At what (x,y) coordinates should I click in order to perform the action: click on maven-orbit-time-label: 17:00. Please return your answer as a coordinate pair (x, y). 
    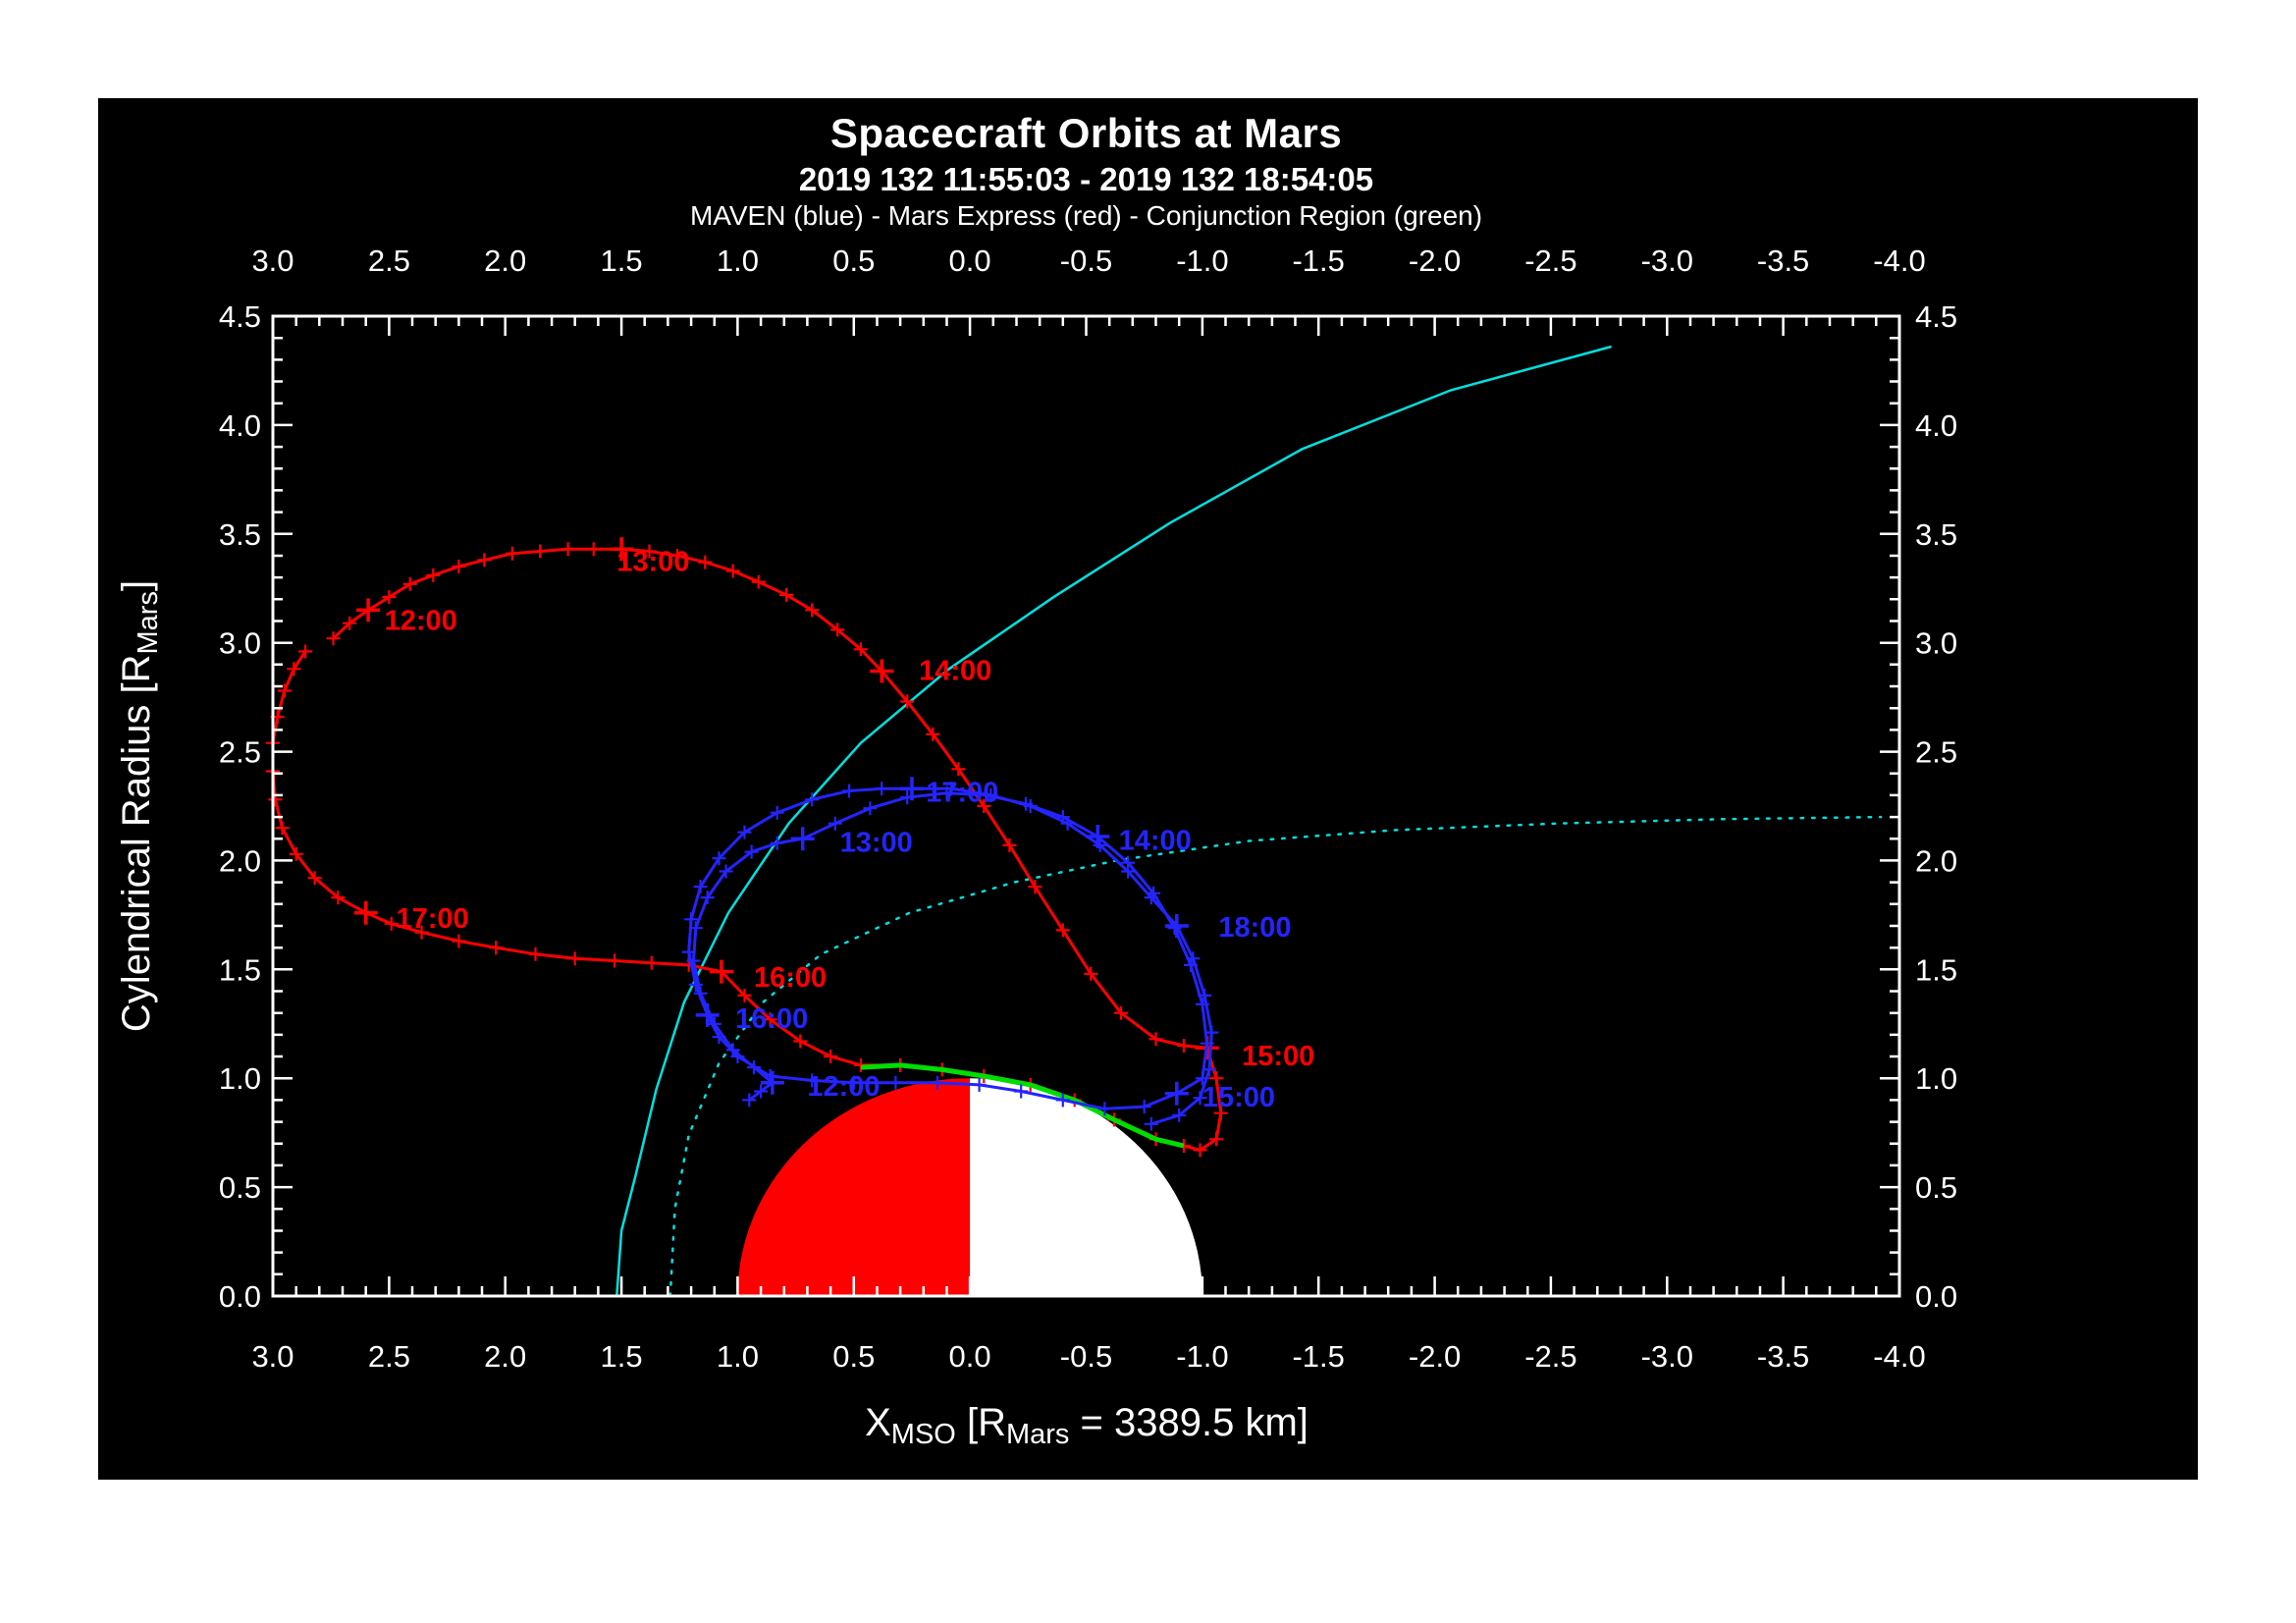
    Looking at the image, I should click on (962, 793).